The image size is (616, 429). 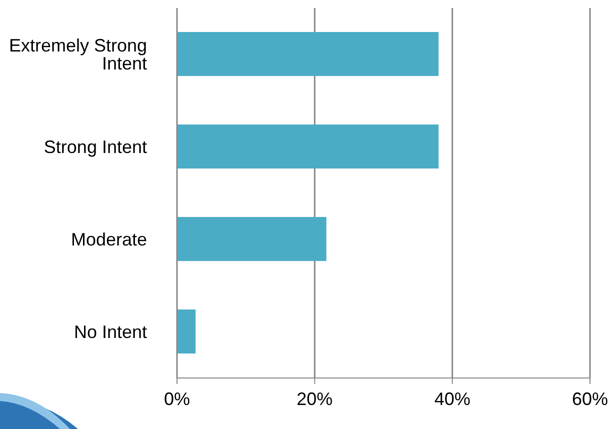 I want to click on x-tick-label: 40%, so click(x=452, y=398).